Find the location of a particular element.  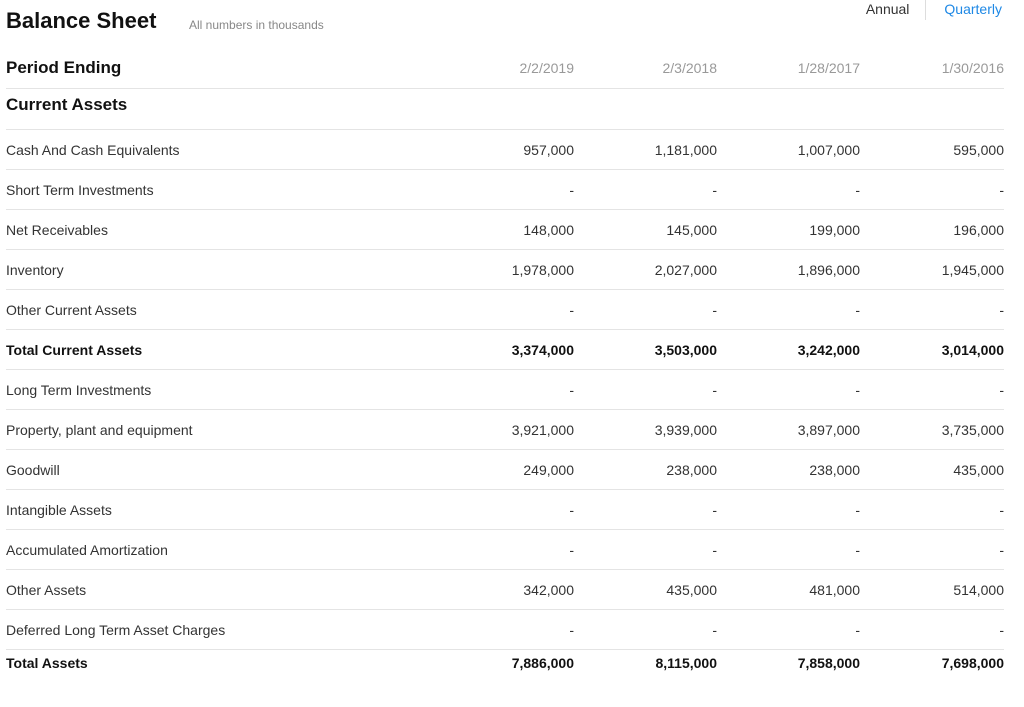

units-note: All numbers in thousands is located at coordinates (256, 25).